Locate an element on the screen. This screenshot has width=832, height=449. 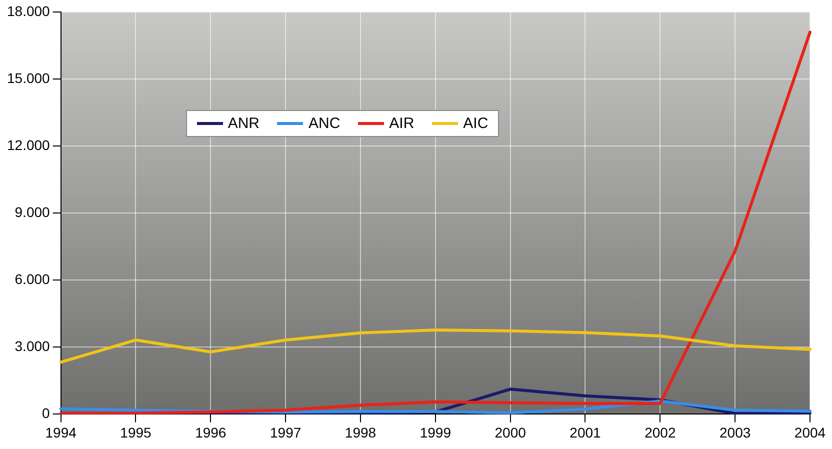
legend-label: ANC is located at coordinates (324, 123).